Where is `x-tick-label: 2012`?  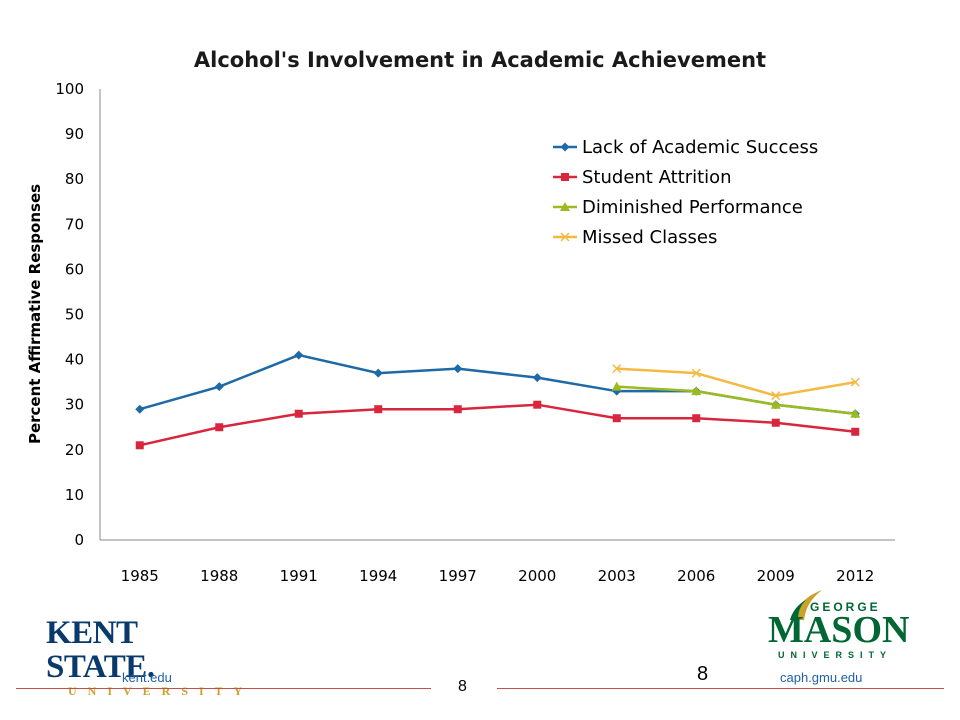
x-tick-label: 2012 is located at coordinates (855, 576).